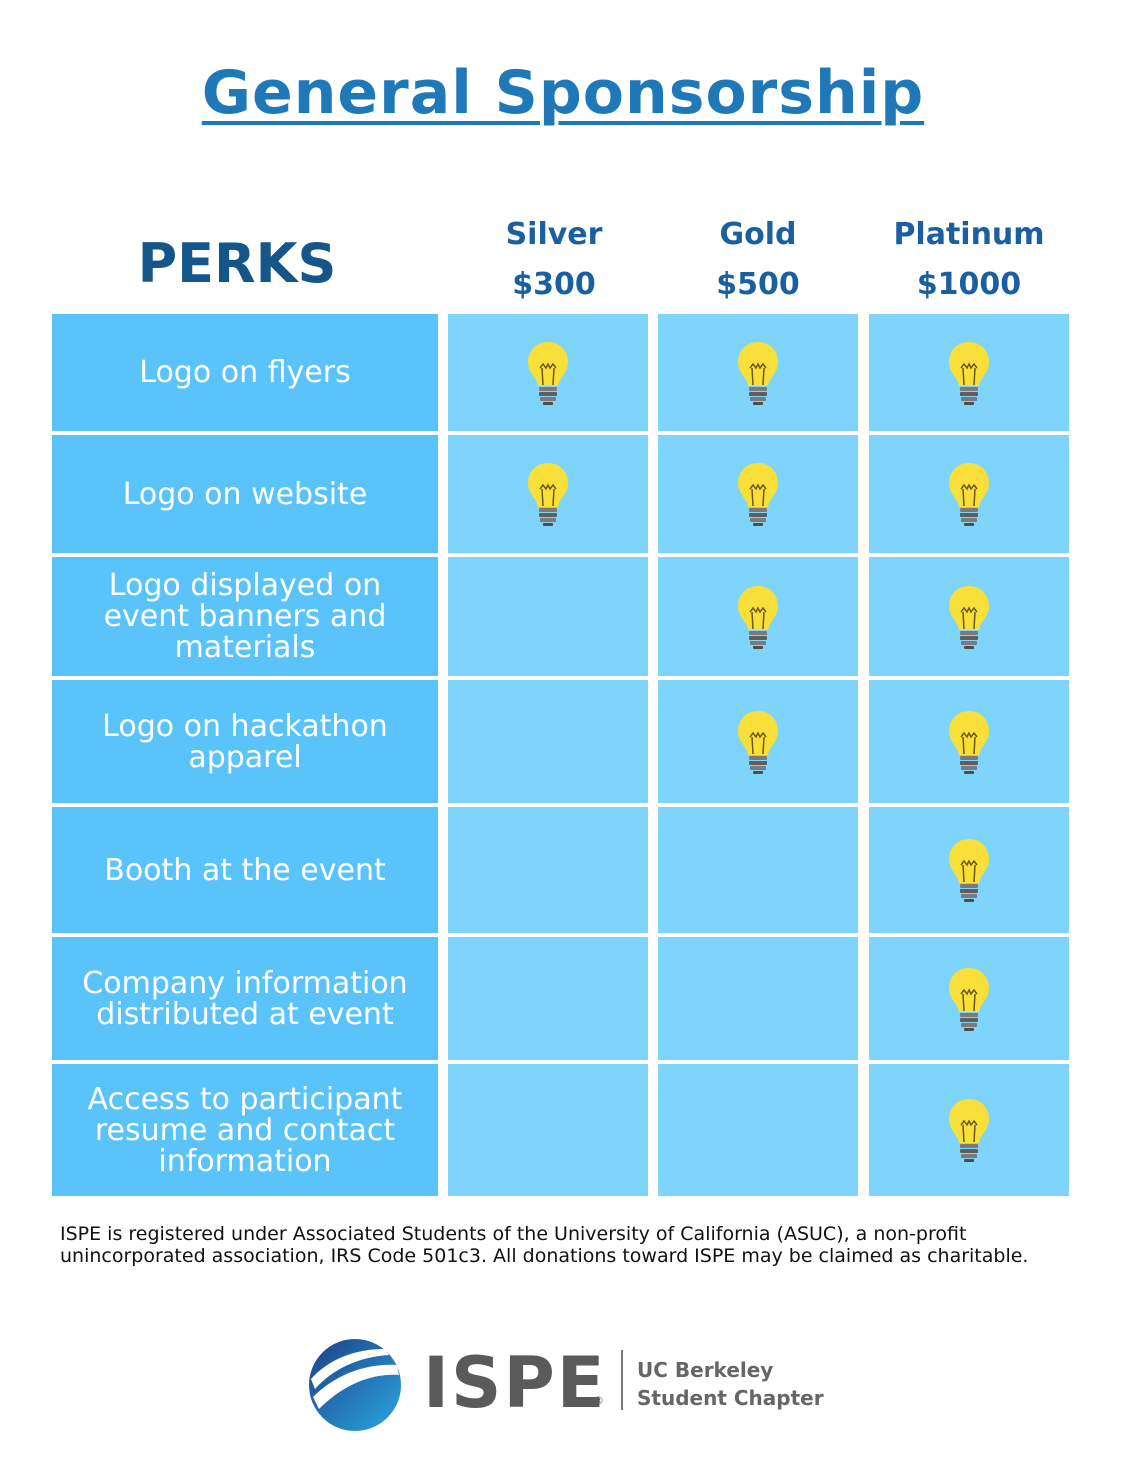 The image size is (1126, 1474). Describe the element at coordinates (730, 1384) in the screenshot. I see `logo-subtitle: UC Berkeley Student Chapter` at that location.